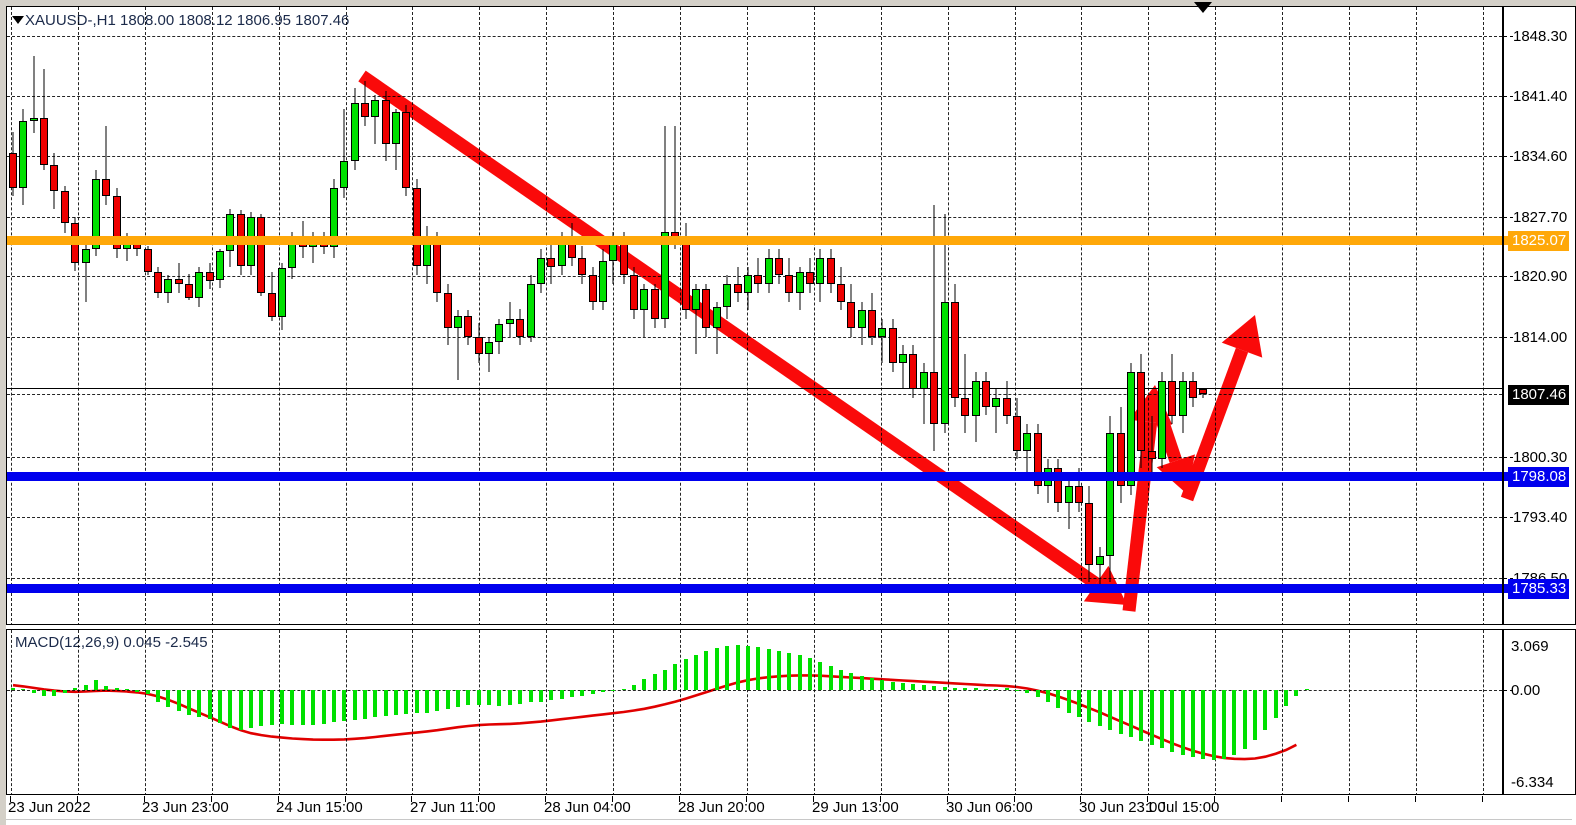 This screenshot has height=825, width=1576. Describe the element at coordinates (1539, 240) in the screenshot. I see `price-tag-1825-07: 1825.07` at that location.